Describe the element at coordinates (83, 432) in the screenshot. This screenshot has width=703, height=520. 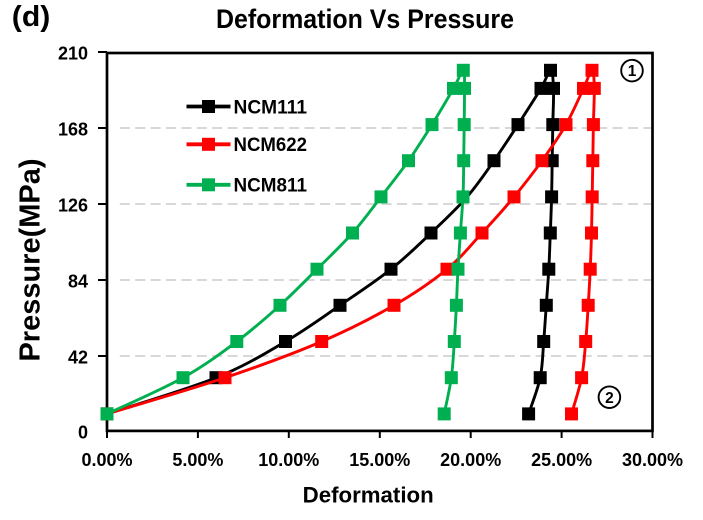
I see `svg-text: 0` at that location.